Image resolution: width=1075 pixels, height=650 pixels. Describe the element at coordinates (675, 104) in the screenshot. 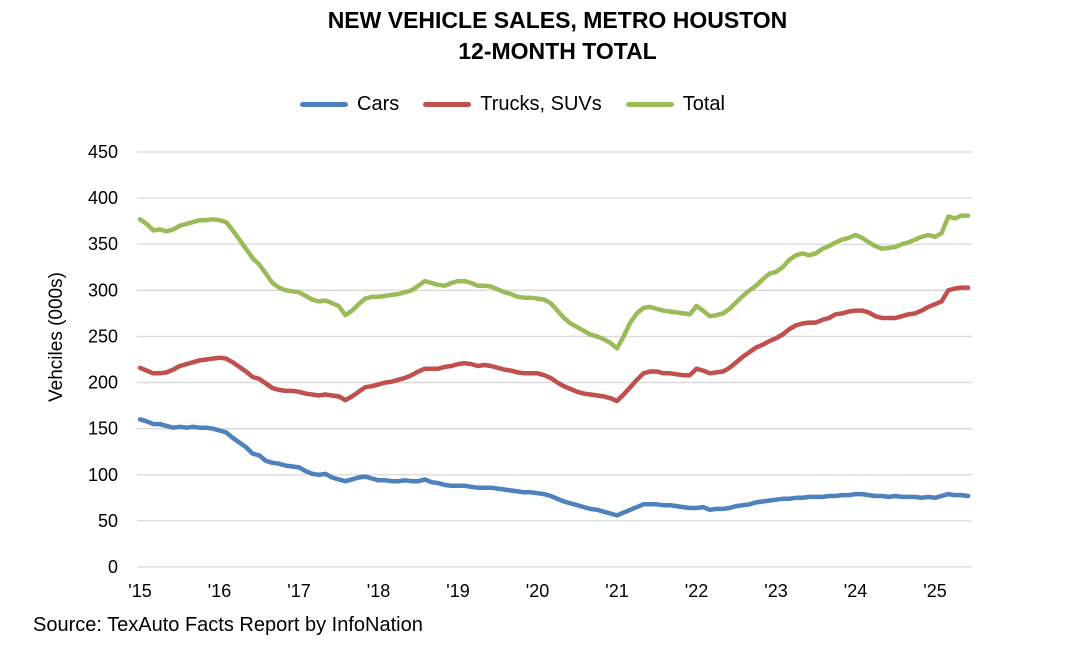

I see `legend-item-total: Total` at that location.